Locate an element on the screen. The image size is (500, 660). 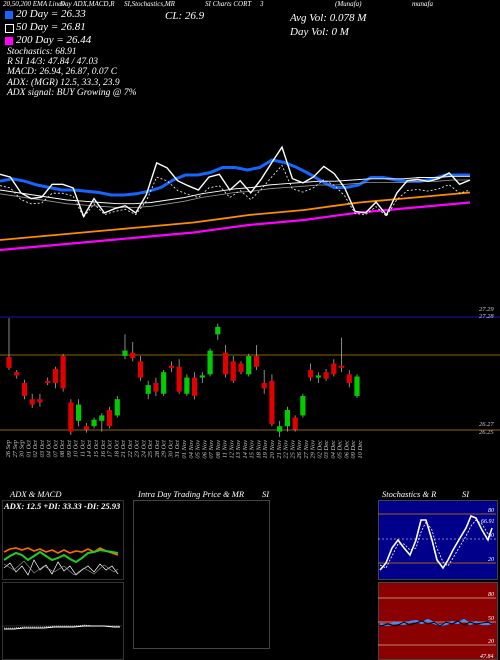
close-price-label: CL: 26.9 is located at coordinates (185, 16).